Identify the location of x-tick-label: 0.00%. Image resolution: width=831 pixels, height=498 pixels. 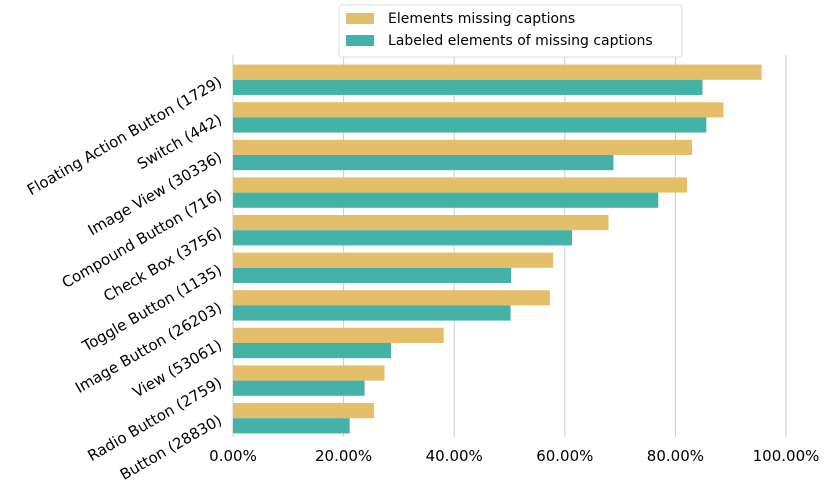
(233, 456).